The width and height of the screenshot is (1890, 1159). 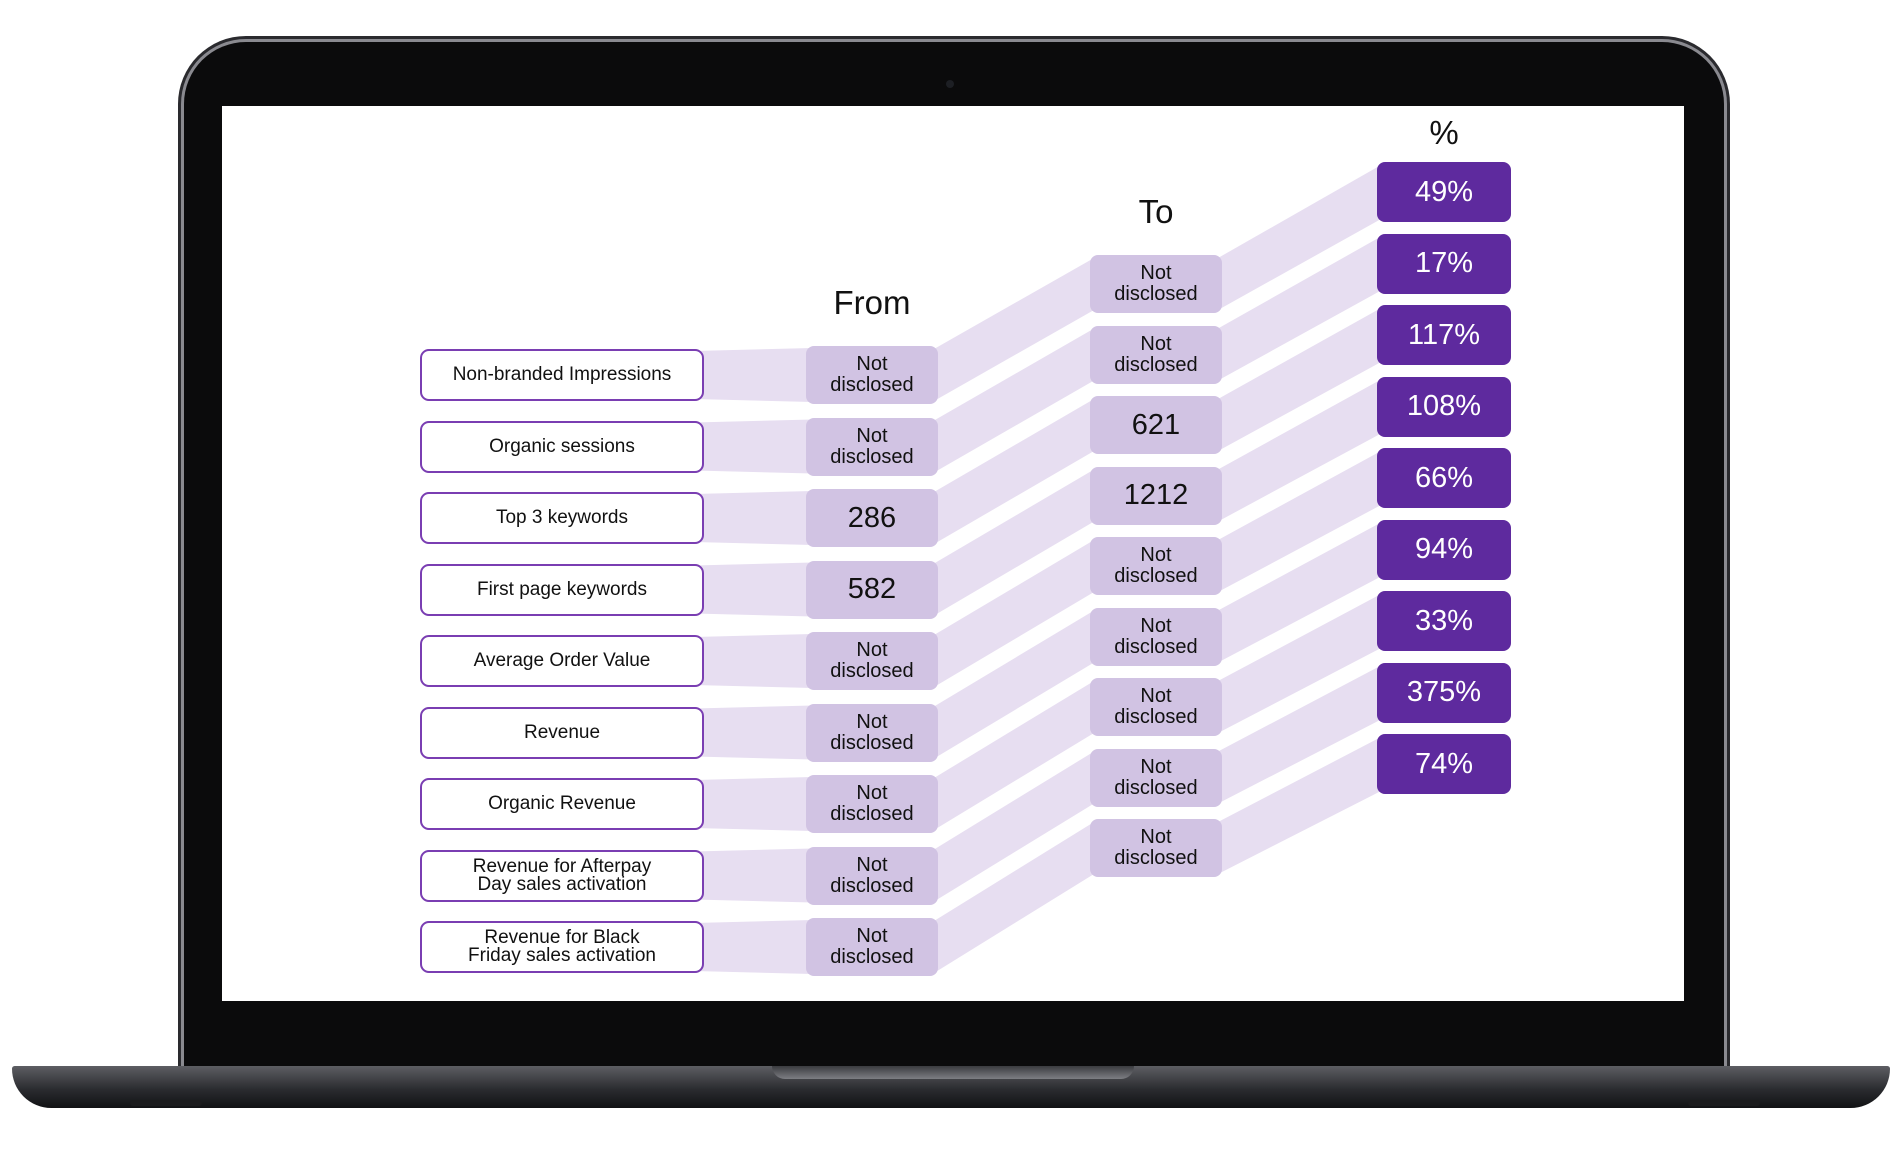 I want to click on percent-change-first-page-keywords: 108%, so click(x=1444, y=406).